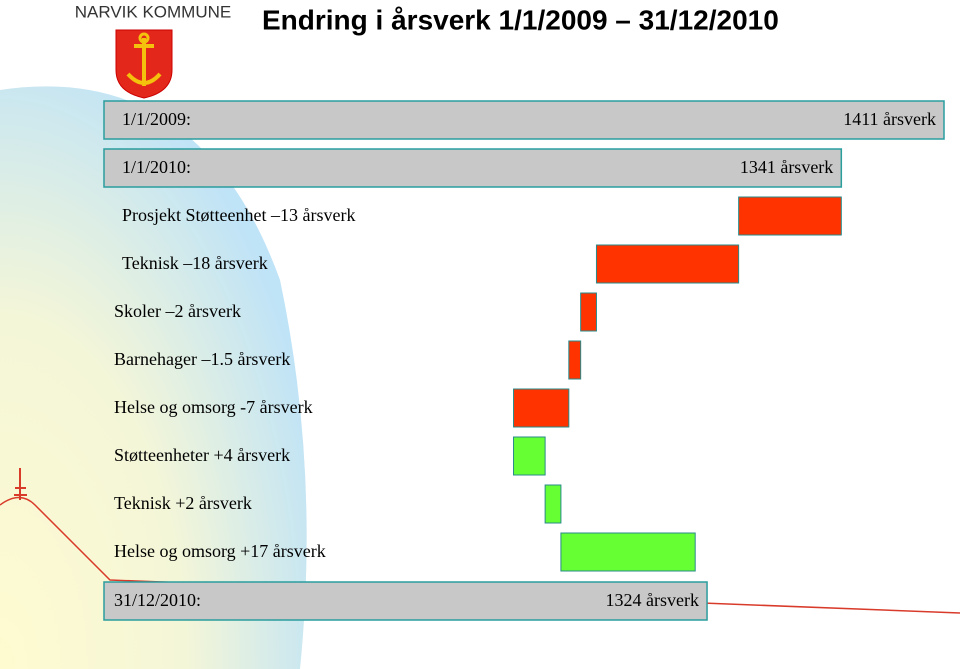 The height and width of the screenshot is (669, 960). I want to click on logo-text: NARVIK KOMMUNE, so click(153, 11).